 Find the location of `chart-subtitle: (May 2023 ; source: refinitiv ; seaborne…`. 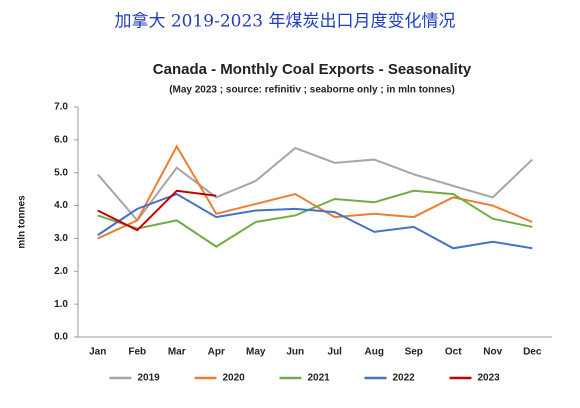

chart-subtitle: (May 2023 ; source: refinitiv ; seaborne… is located at coordinates (312, 90).